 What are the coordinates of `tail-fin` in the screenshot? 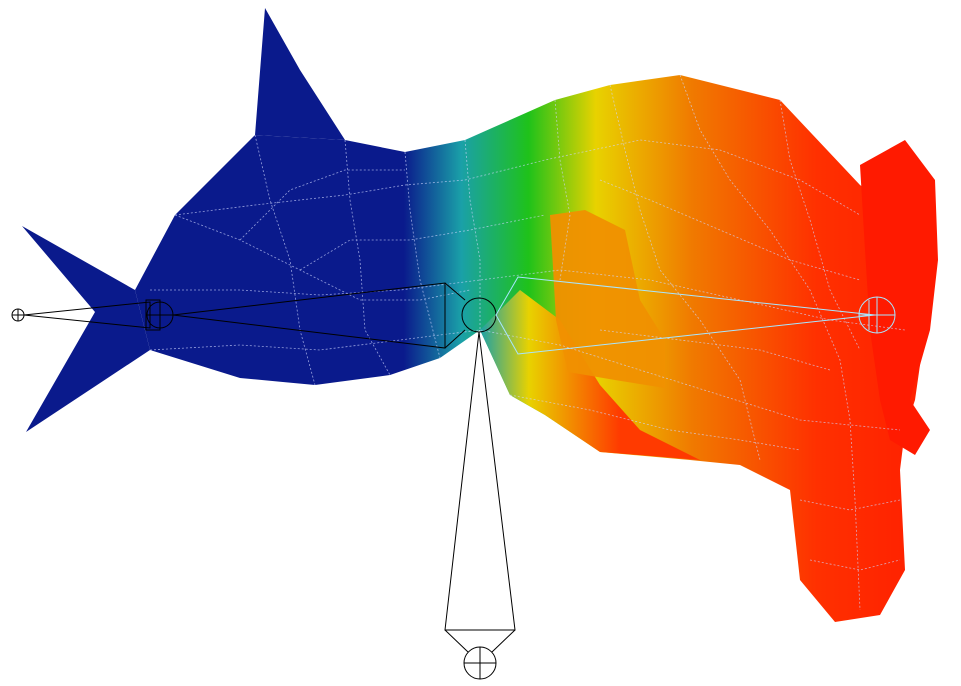 It's located at (86, 329).